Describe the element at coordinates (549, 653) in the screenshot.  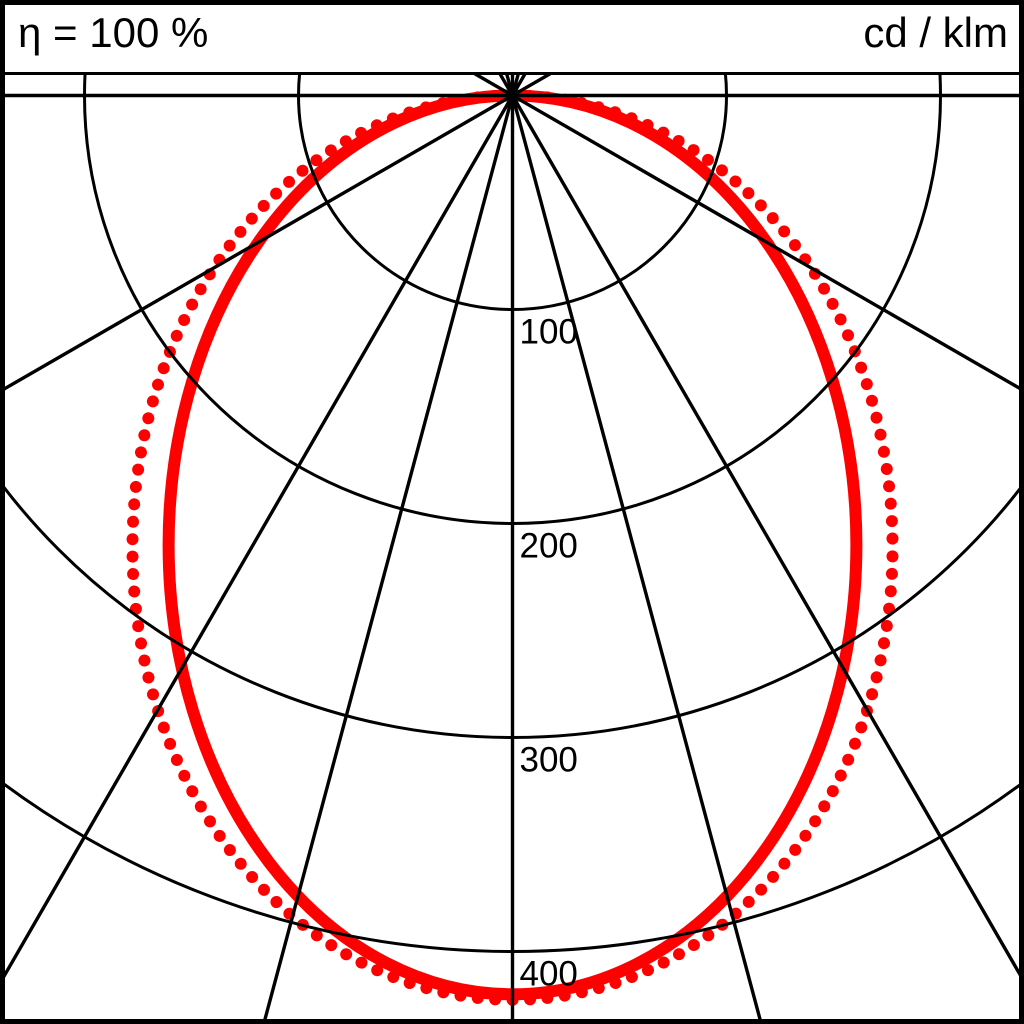
I see `ring-labels: 100 200 300 400` at that location.